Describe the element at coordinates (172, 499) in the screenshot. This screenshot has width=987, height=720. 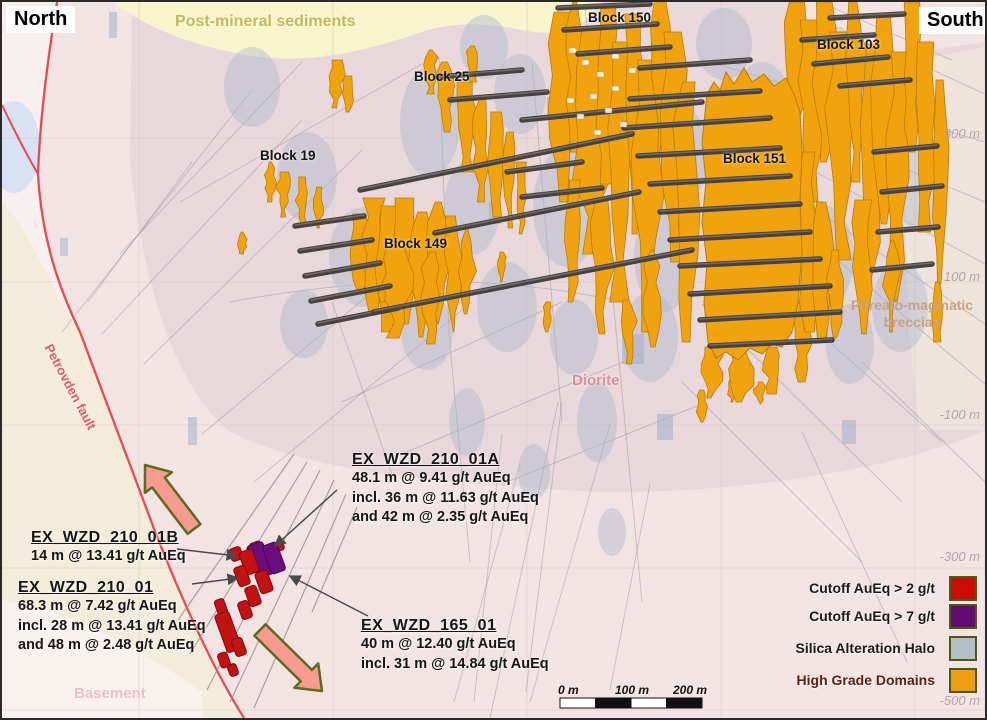
I see `movement-arrow-up` at that location.